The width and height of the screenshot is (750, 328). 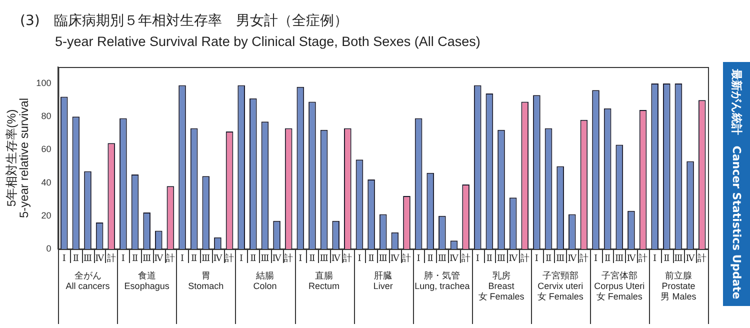 What do you see at coordinates (159, 259) in the screenshot?
I see `series-label: Ⅳ` at bounding box center [159, 259].